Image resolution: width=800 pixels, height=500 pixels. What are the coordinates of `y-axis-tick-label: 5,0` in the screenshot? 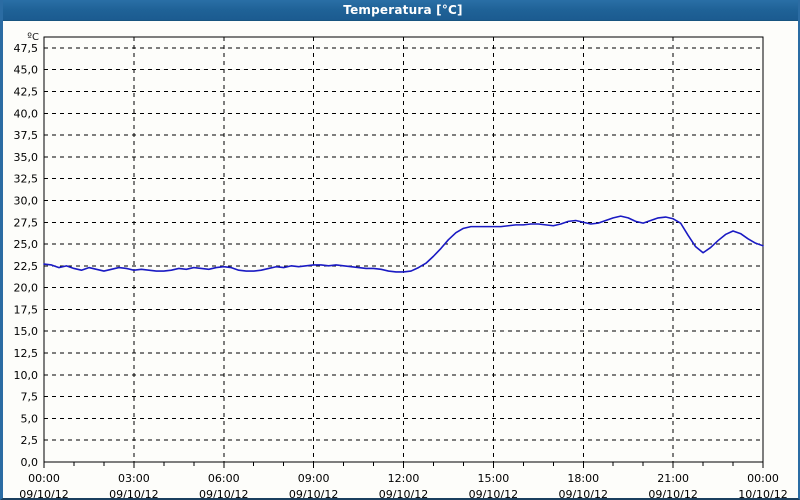 It's located at (30, 418).